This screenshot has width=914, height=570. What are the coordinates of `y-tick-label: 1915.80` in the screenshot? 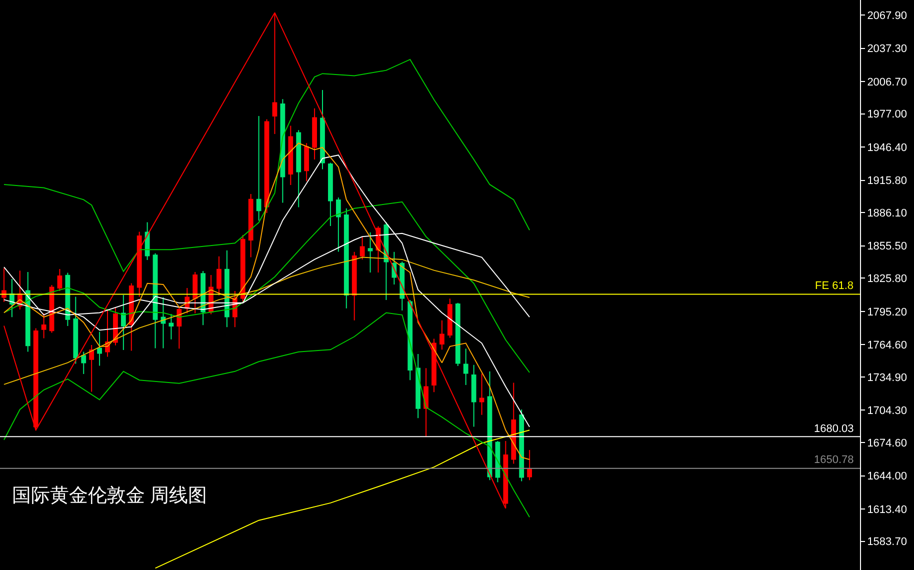 It's located at (887, 181).